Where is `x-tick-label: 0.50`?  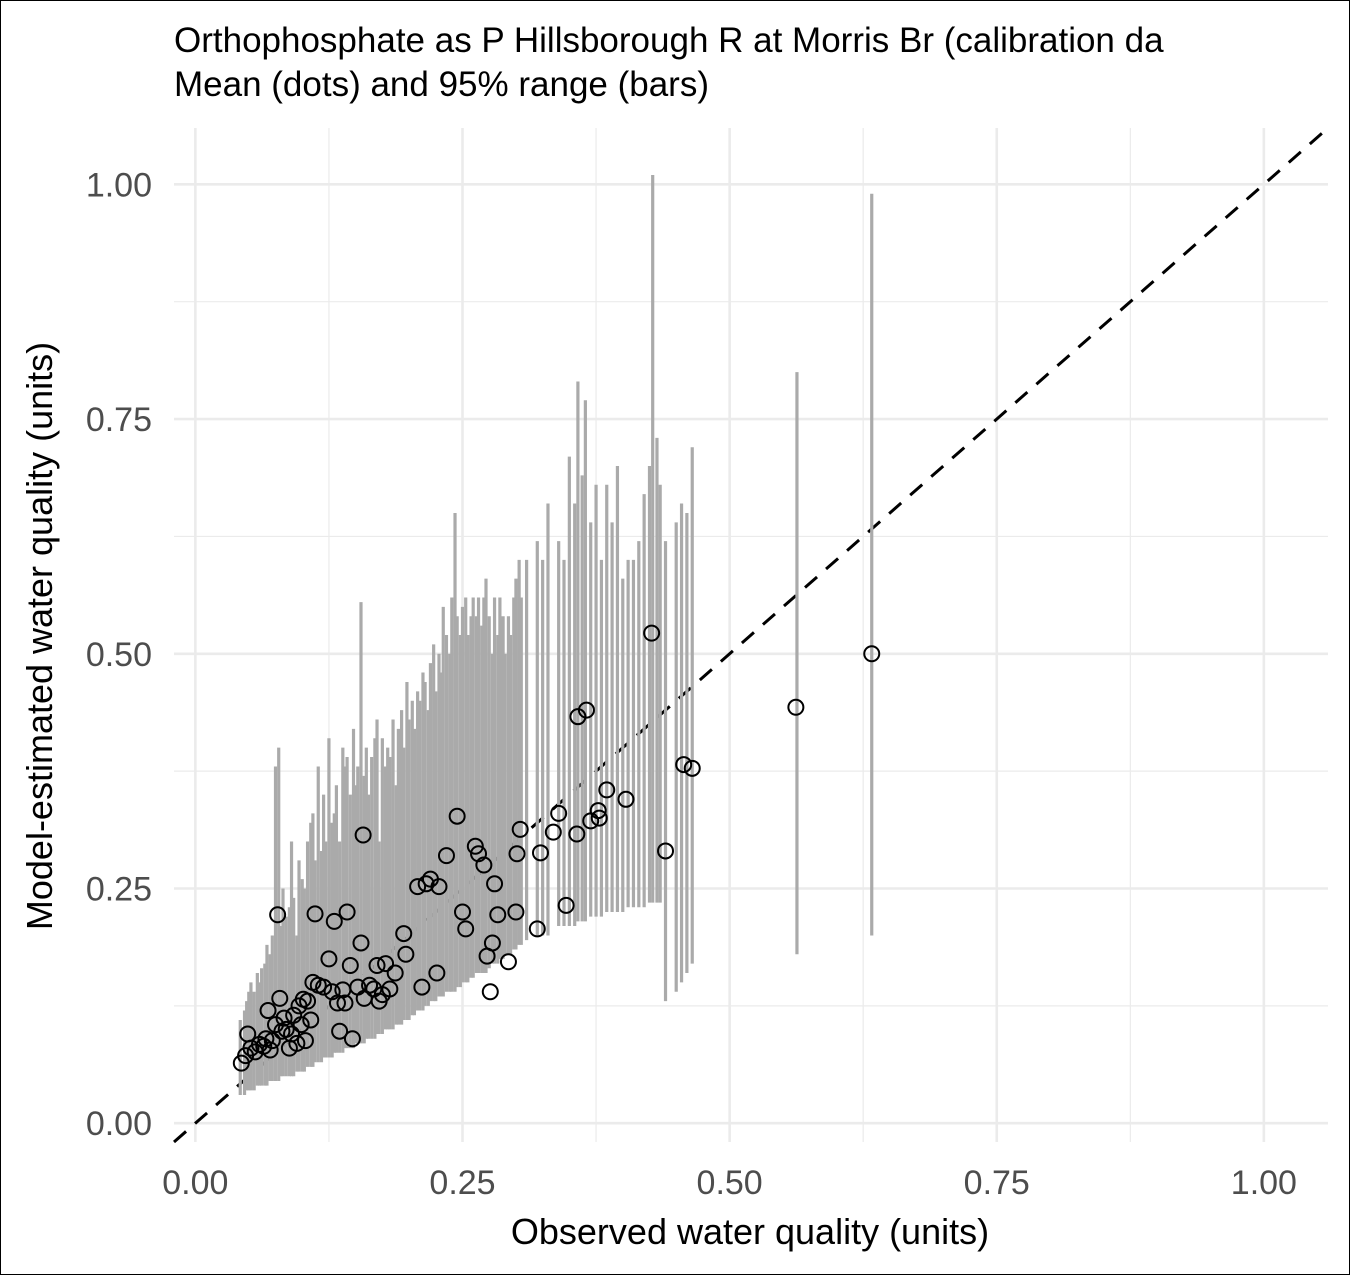
x-tick-label: 0.50 is located at coordinates (730, 1183).